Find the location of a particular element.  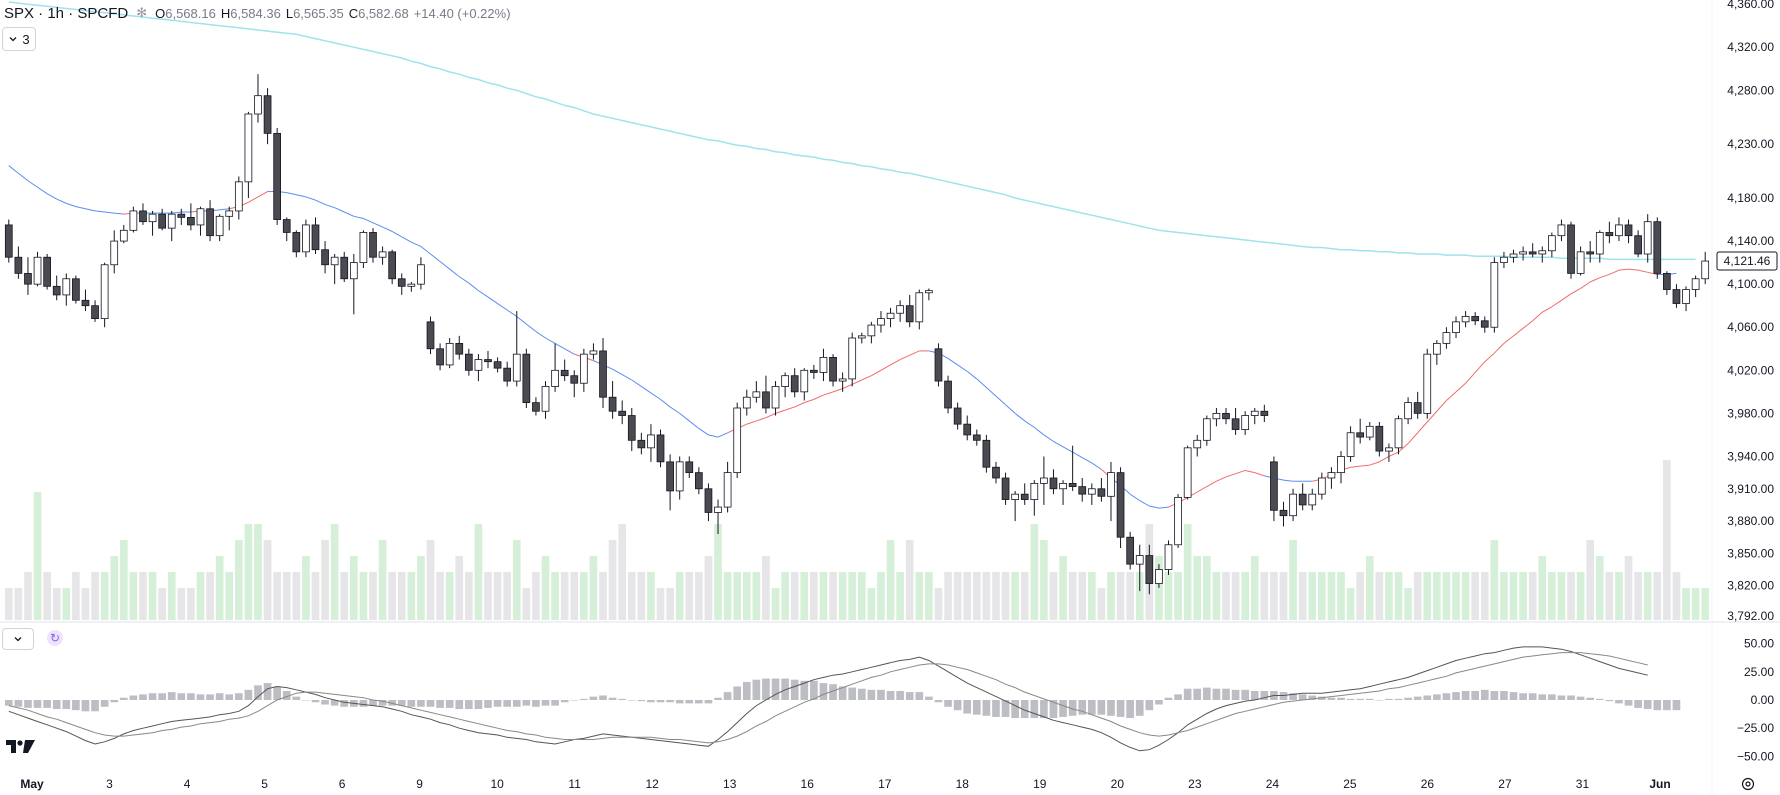

settings-gear-icon is located at coordinates (1748, 784).